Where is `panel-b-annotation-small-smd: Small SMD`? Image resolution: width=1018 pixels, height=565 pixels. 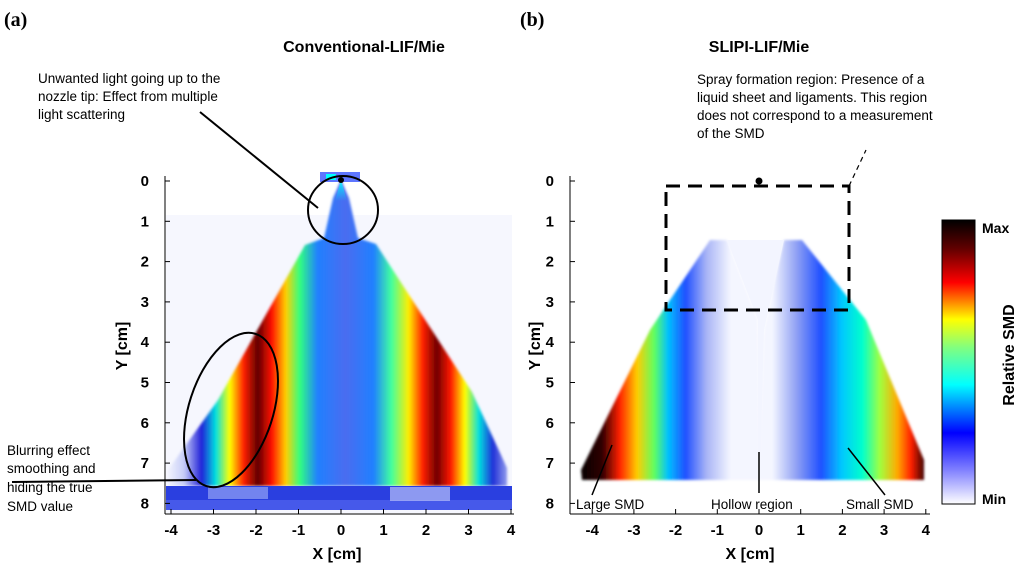
panel-b-annotation-small-smd: Small SMD is located at coordinates (880, 479).